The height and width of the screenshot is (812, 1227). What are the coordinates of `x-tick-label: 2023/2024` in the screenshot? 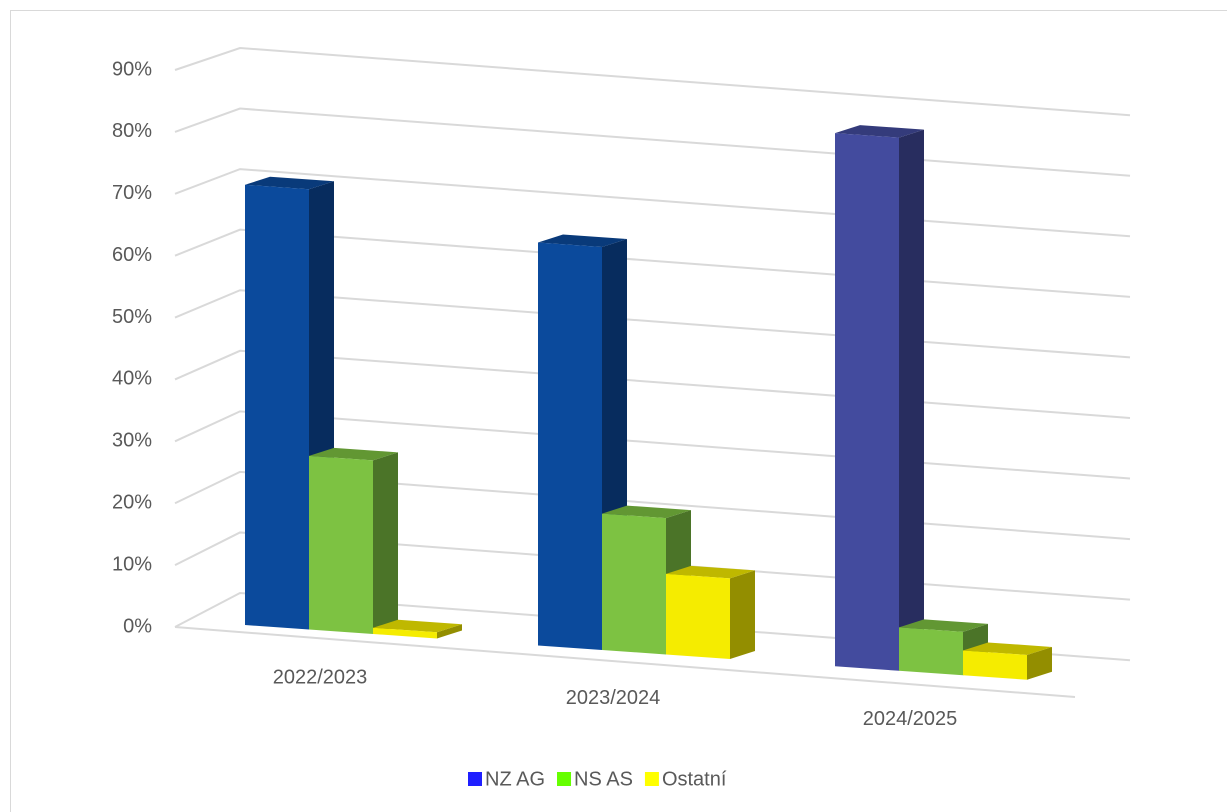 It's located at (613, 698).